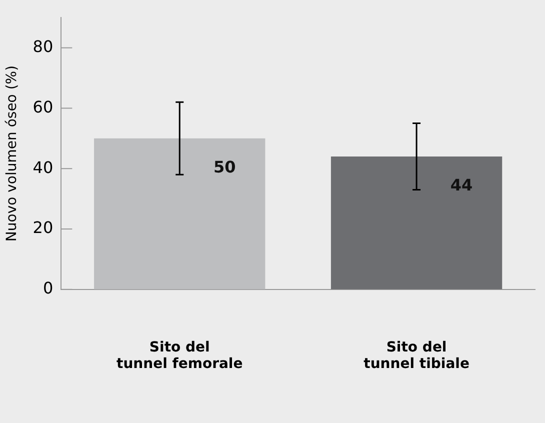  I want to click on x-tick-label: Sito del tunnel femorale, so click(179, 355).